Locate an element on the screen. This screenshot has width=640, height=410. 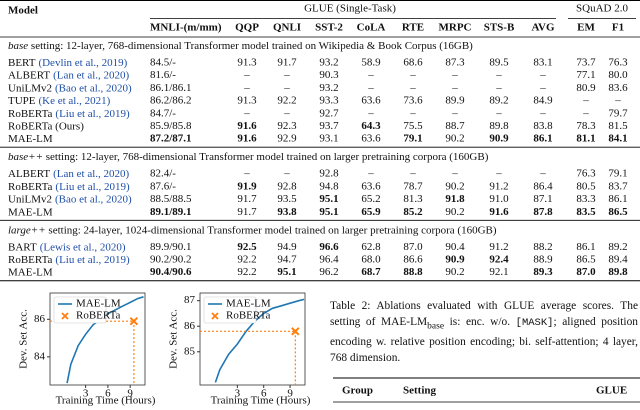
table-cell: 79.1 is located at coordinates (412, 139).